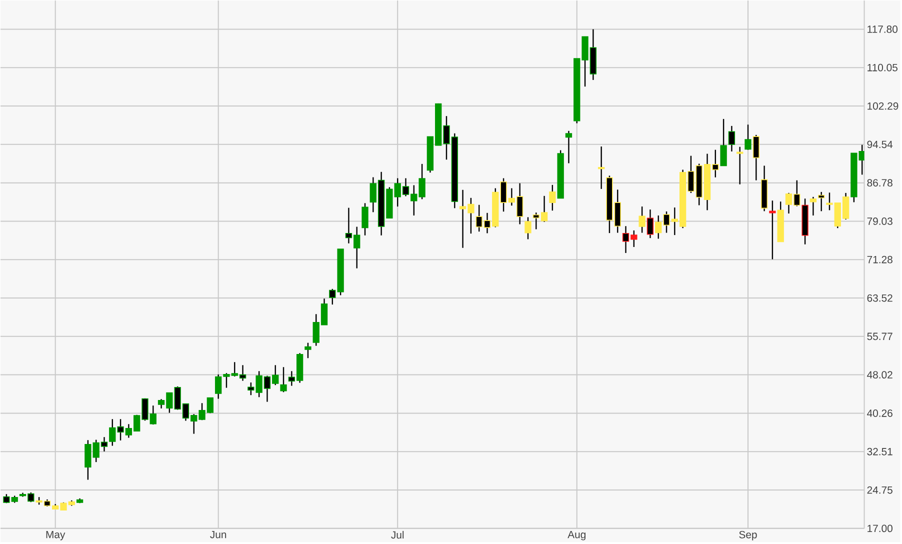  Describe the element at coordinates (577, 535) in the screenshot. I see `x-tick-label: Aug` at that location.